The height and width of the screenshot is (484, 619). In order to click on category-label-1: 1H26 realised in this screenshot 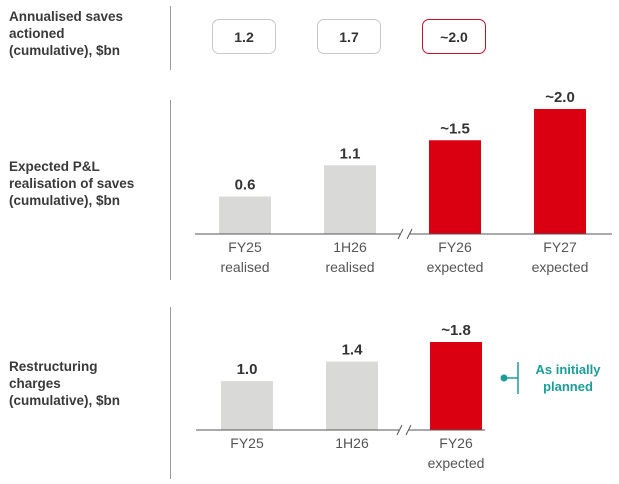, I will do `click(349, 257)`.